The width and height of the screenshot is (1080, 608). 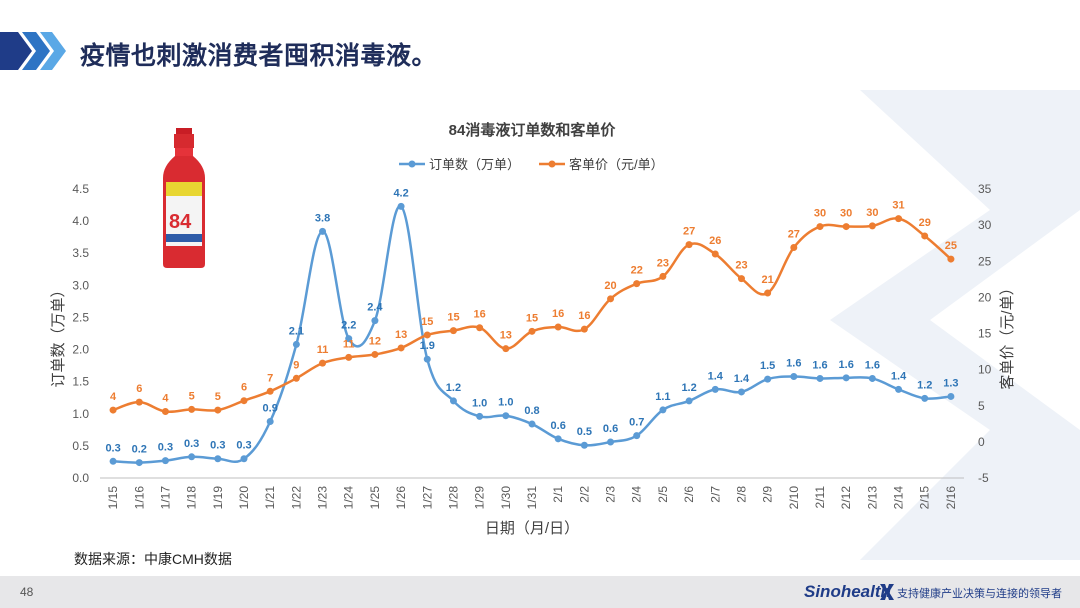 I want to click on x-tick-label: 1/26, so click(x=401, y=498).